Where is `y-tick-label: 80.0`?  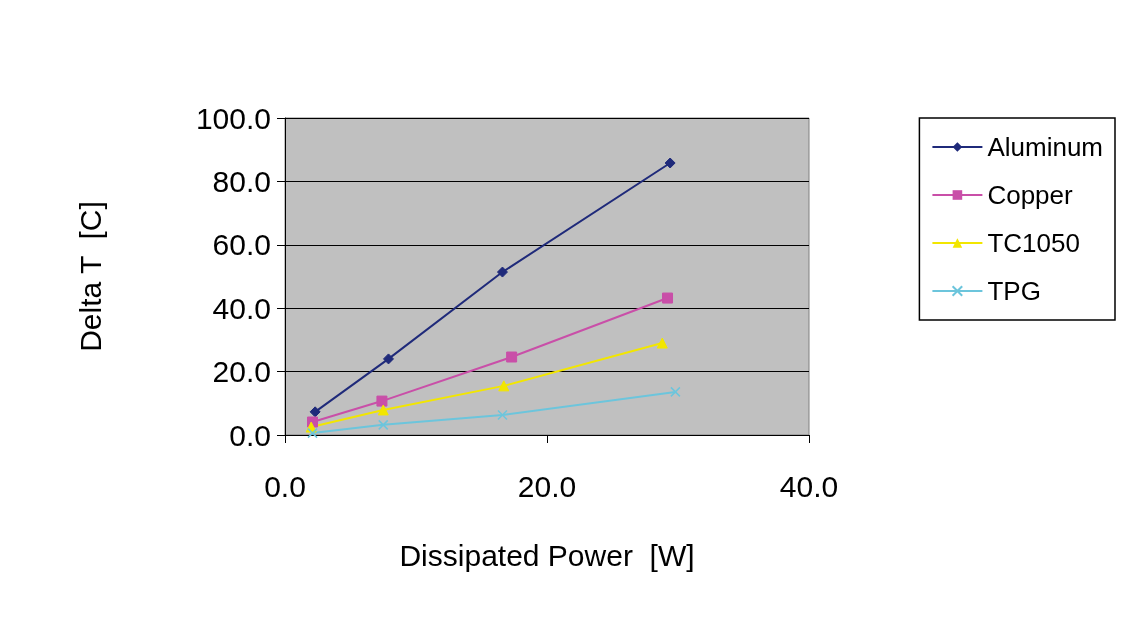
y-tick-label: 80.0 is located at coordinates (241, 181).